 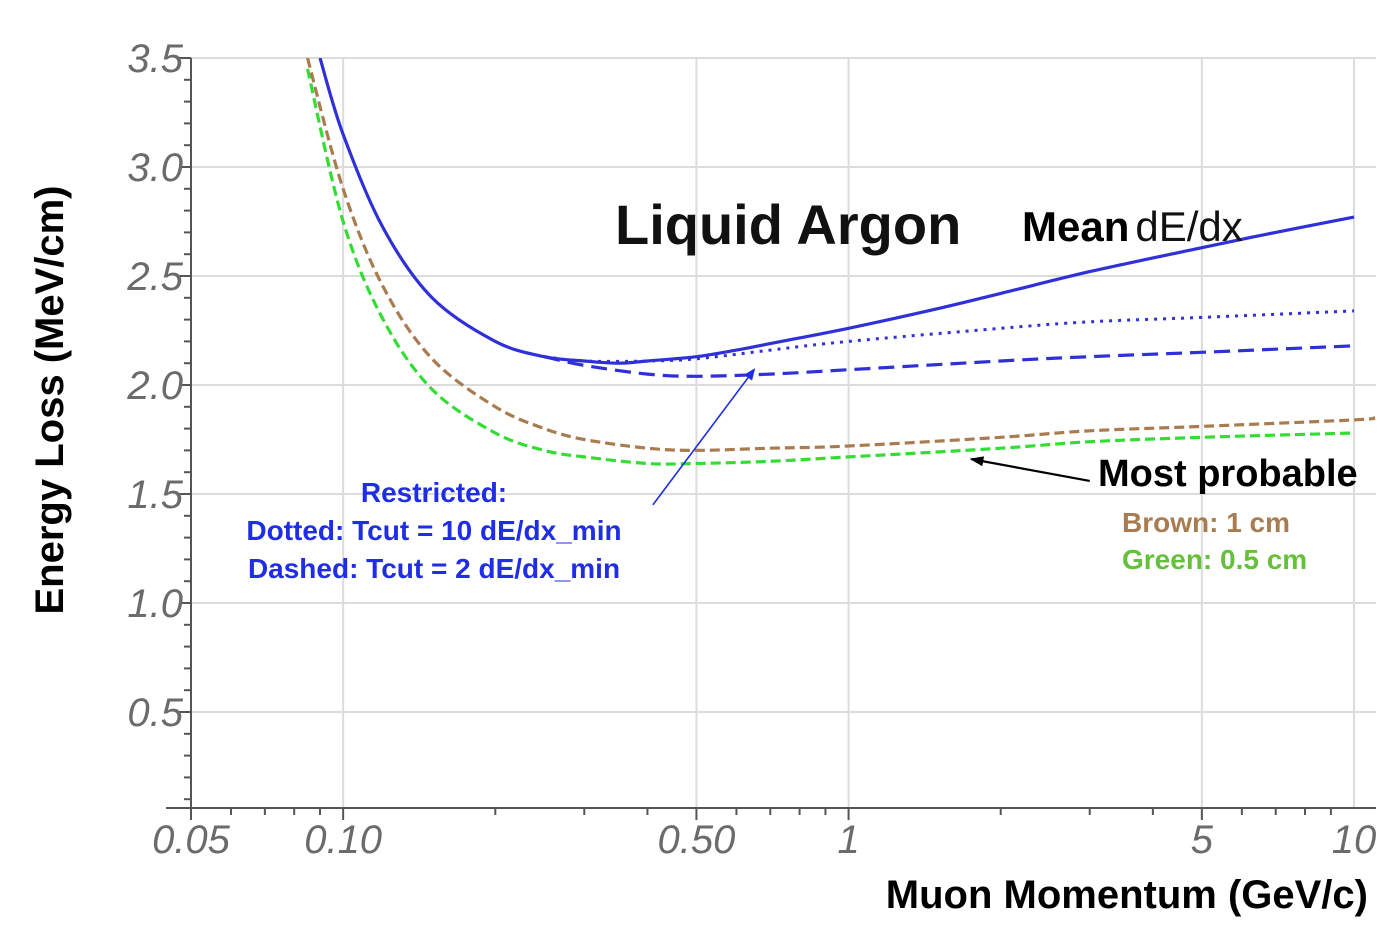 What do you see at coordinates (154, 277) in the screenshot?
I see `y-tick-label: 2.5` at bounding box center [154, 277].